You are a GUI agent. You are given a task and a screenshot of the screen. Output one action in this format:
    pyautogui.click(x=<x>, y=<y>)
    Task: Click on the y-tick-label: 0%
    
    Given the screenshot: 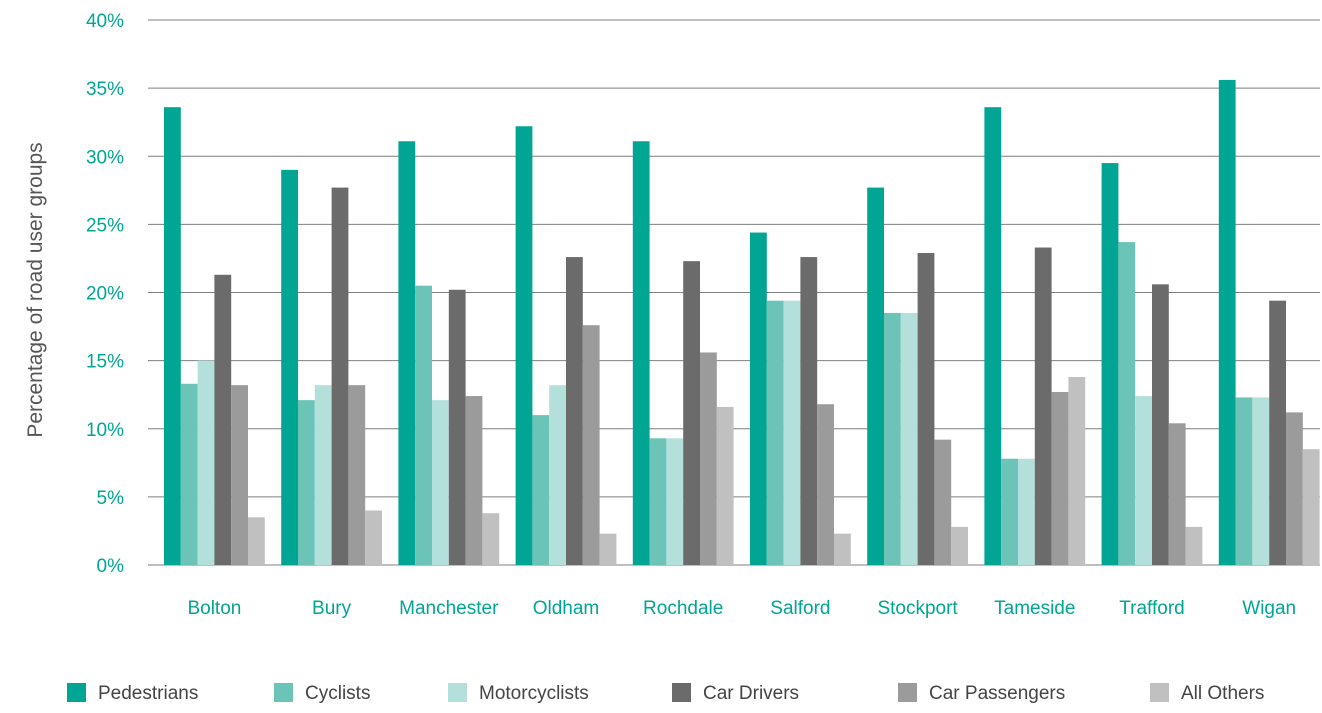 What is the action you would take?
    pyautogui.click(x=111, y=566)
    